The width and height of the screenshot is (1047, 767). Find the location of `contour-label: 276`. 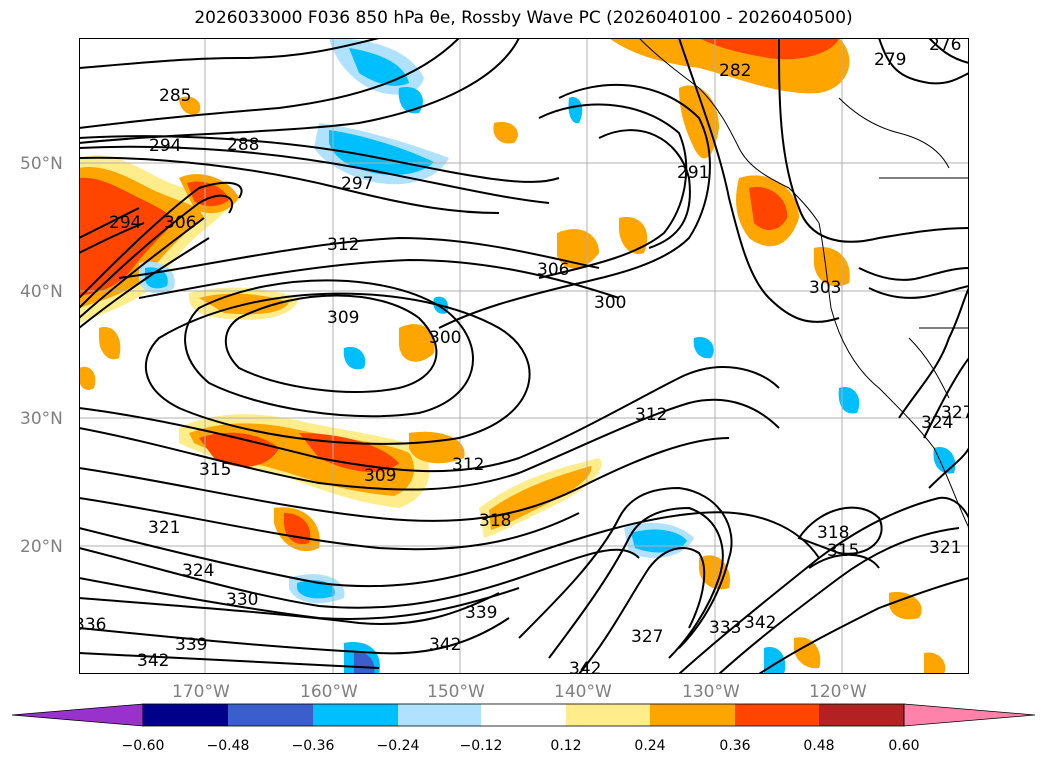

contour-label: 276 is located at coordinates (945, 46).